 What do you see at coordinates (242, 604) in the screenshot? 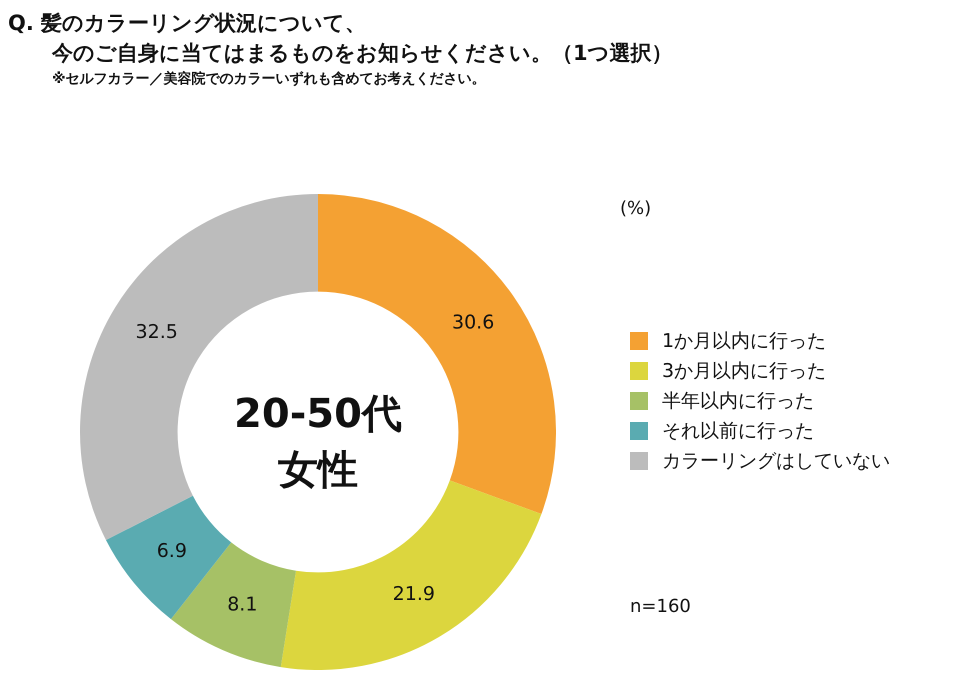
I see `data-label: 8.1` at bounding box center [242, 604].